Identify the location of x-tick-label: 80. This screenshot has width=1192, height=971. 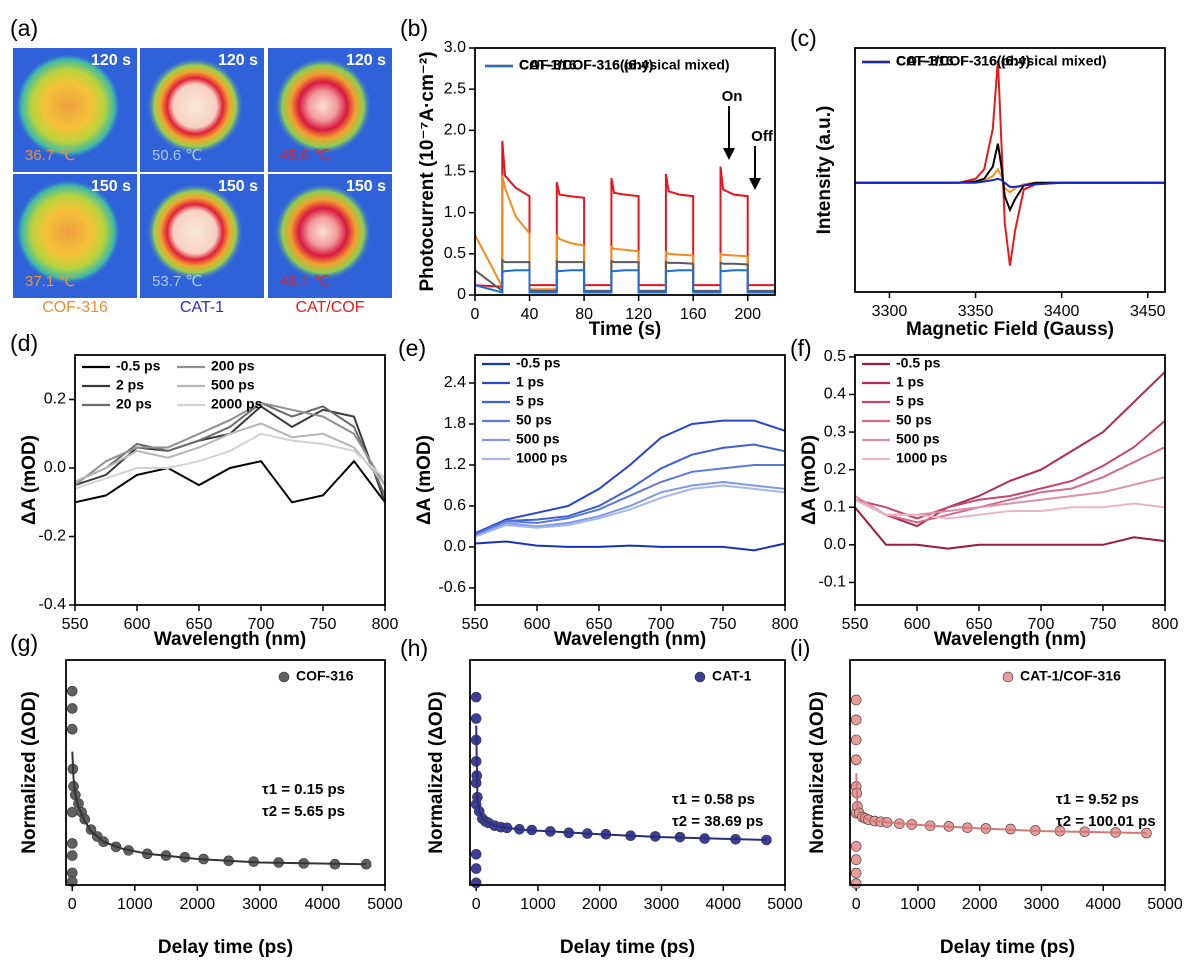
(584, 314).